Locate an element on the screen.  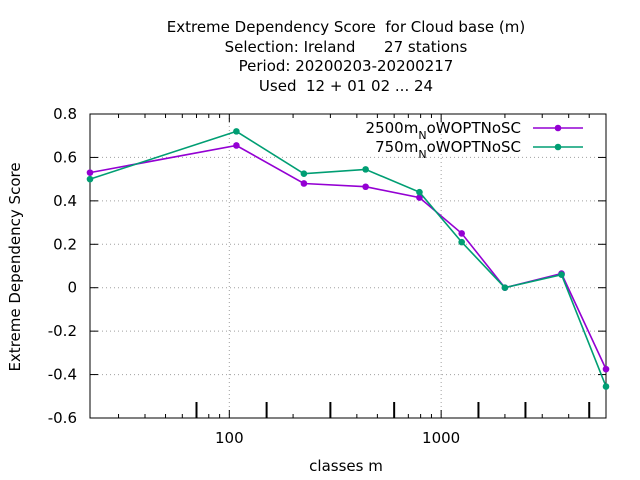
y-tick-label: 0.2 is located at coordinates (65, 244).